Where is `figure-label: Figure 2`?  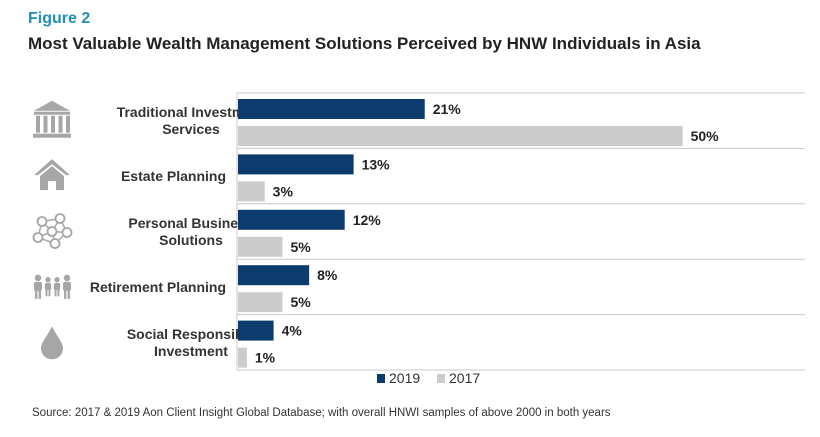 figure-label: Figure 2 is located at coordinates (59, 18).